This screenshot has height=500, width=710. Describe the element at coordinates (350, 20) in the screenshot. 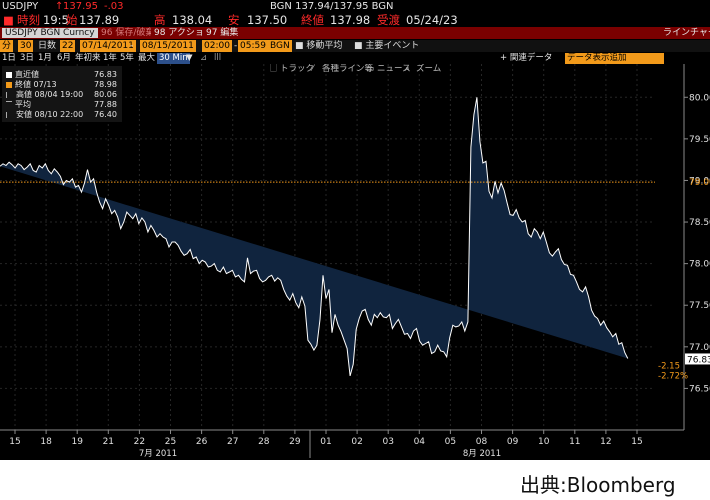

I see `close-value: 137.98` at that location.